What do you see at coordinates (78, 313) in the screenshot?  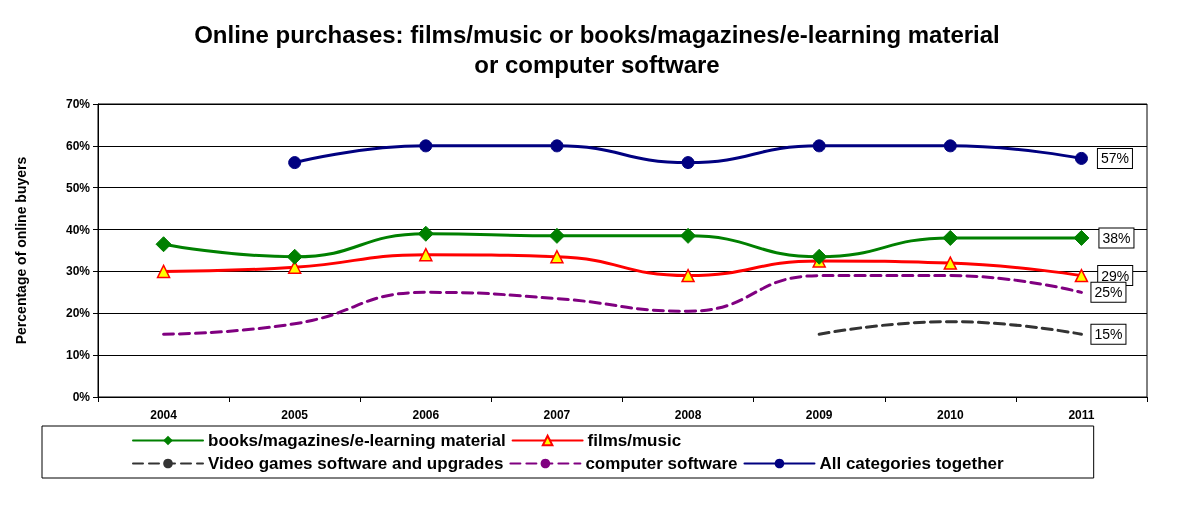 I see `y-tick-label: 20%` at bounding box center [78, 313].